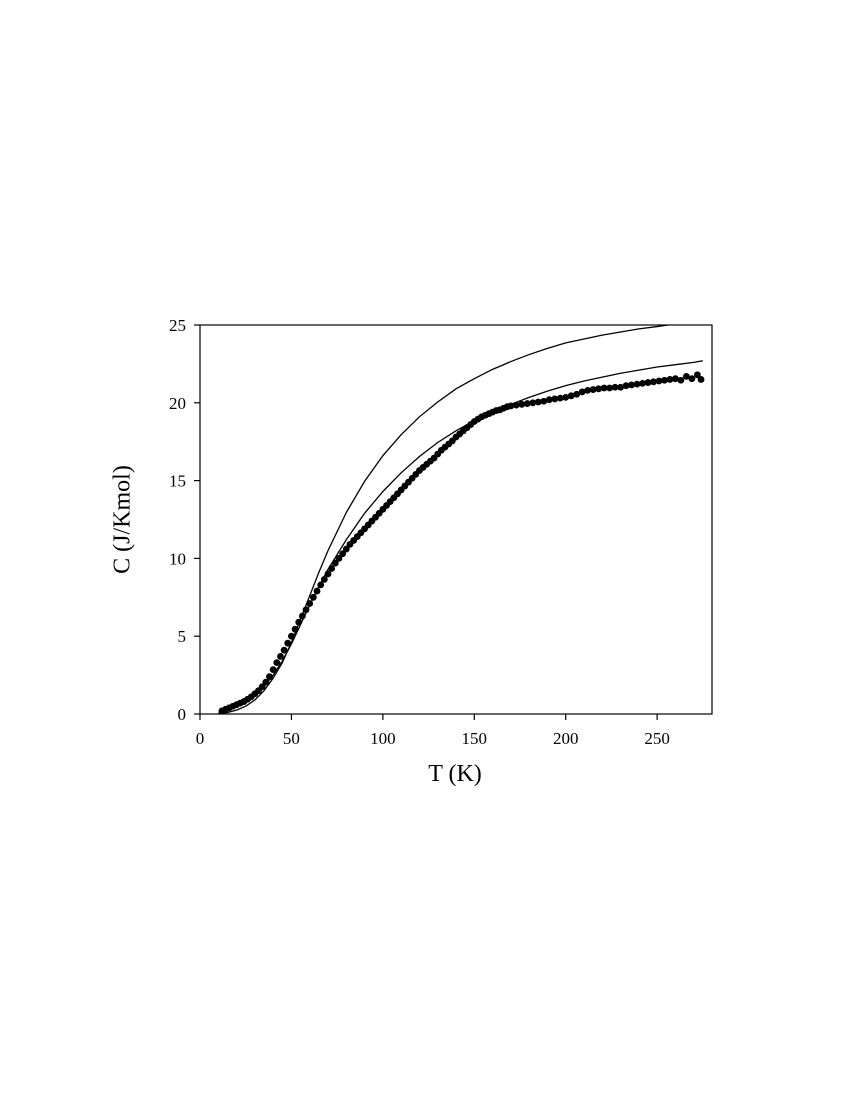 The width and height of the screenshot is (850, 1100). Describe the element at coordinates (182, 714) in the screenshot. I see `y-tick-label: 0` at that location.